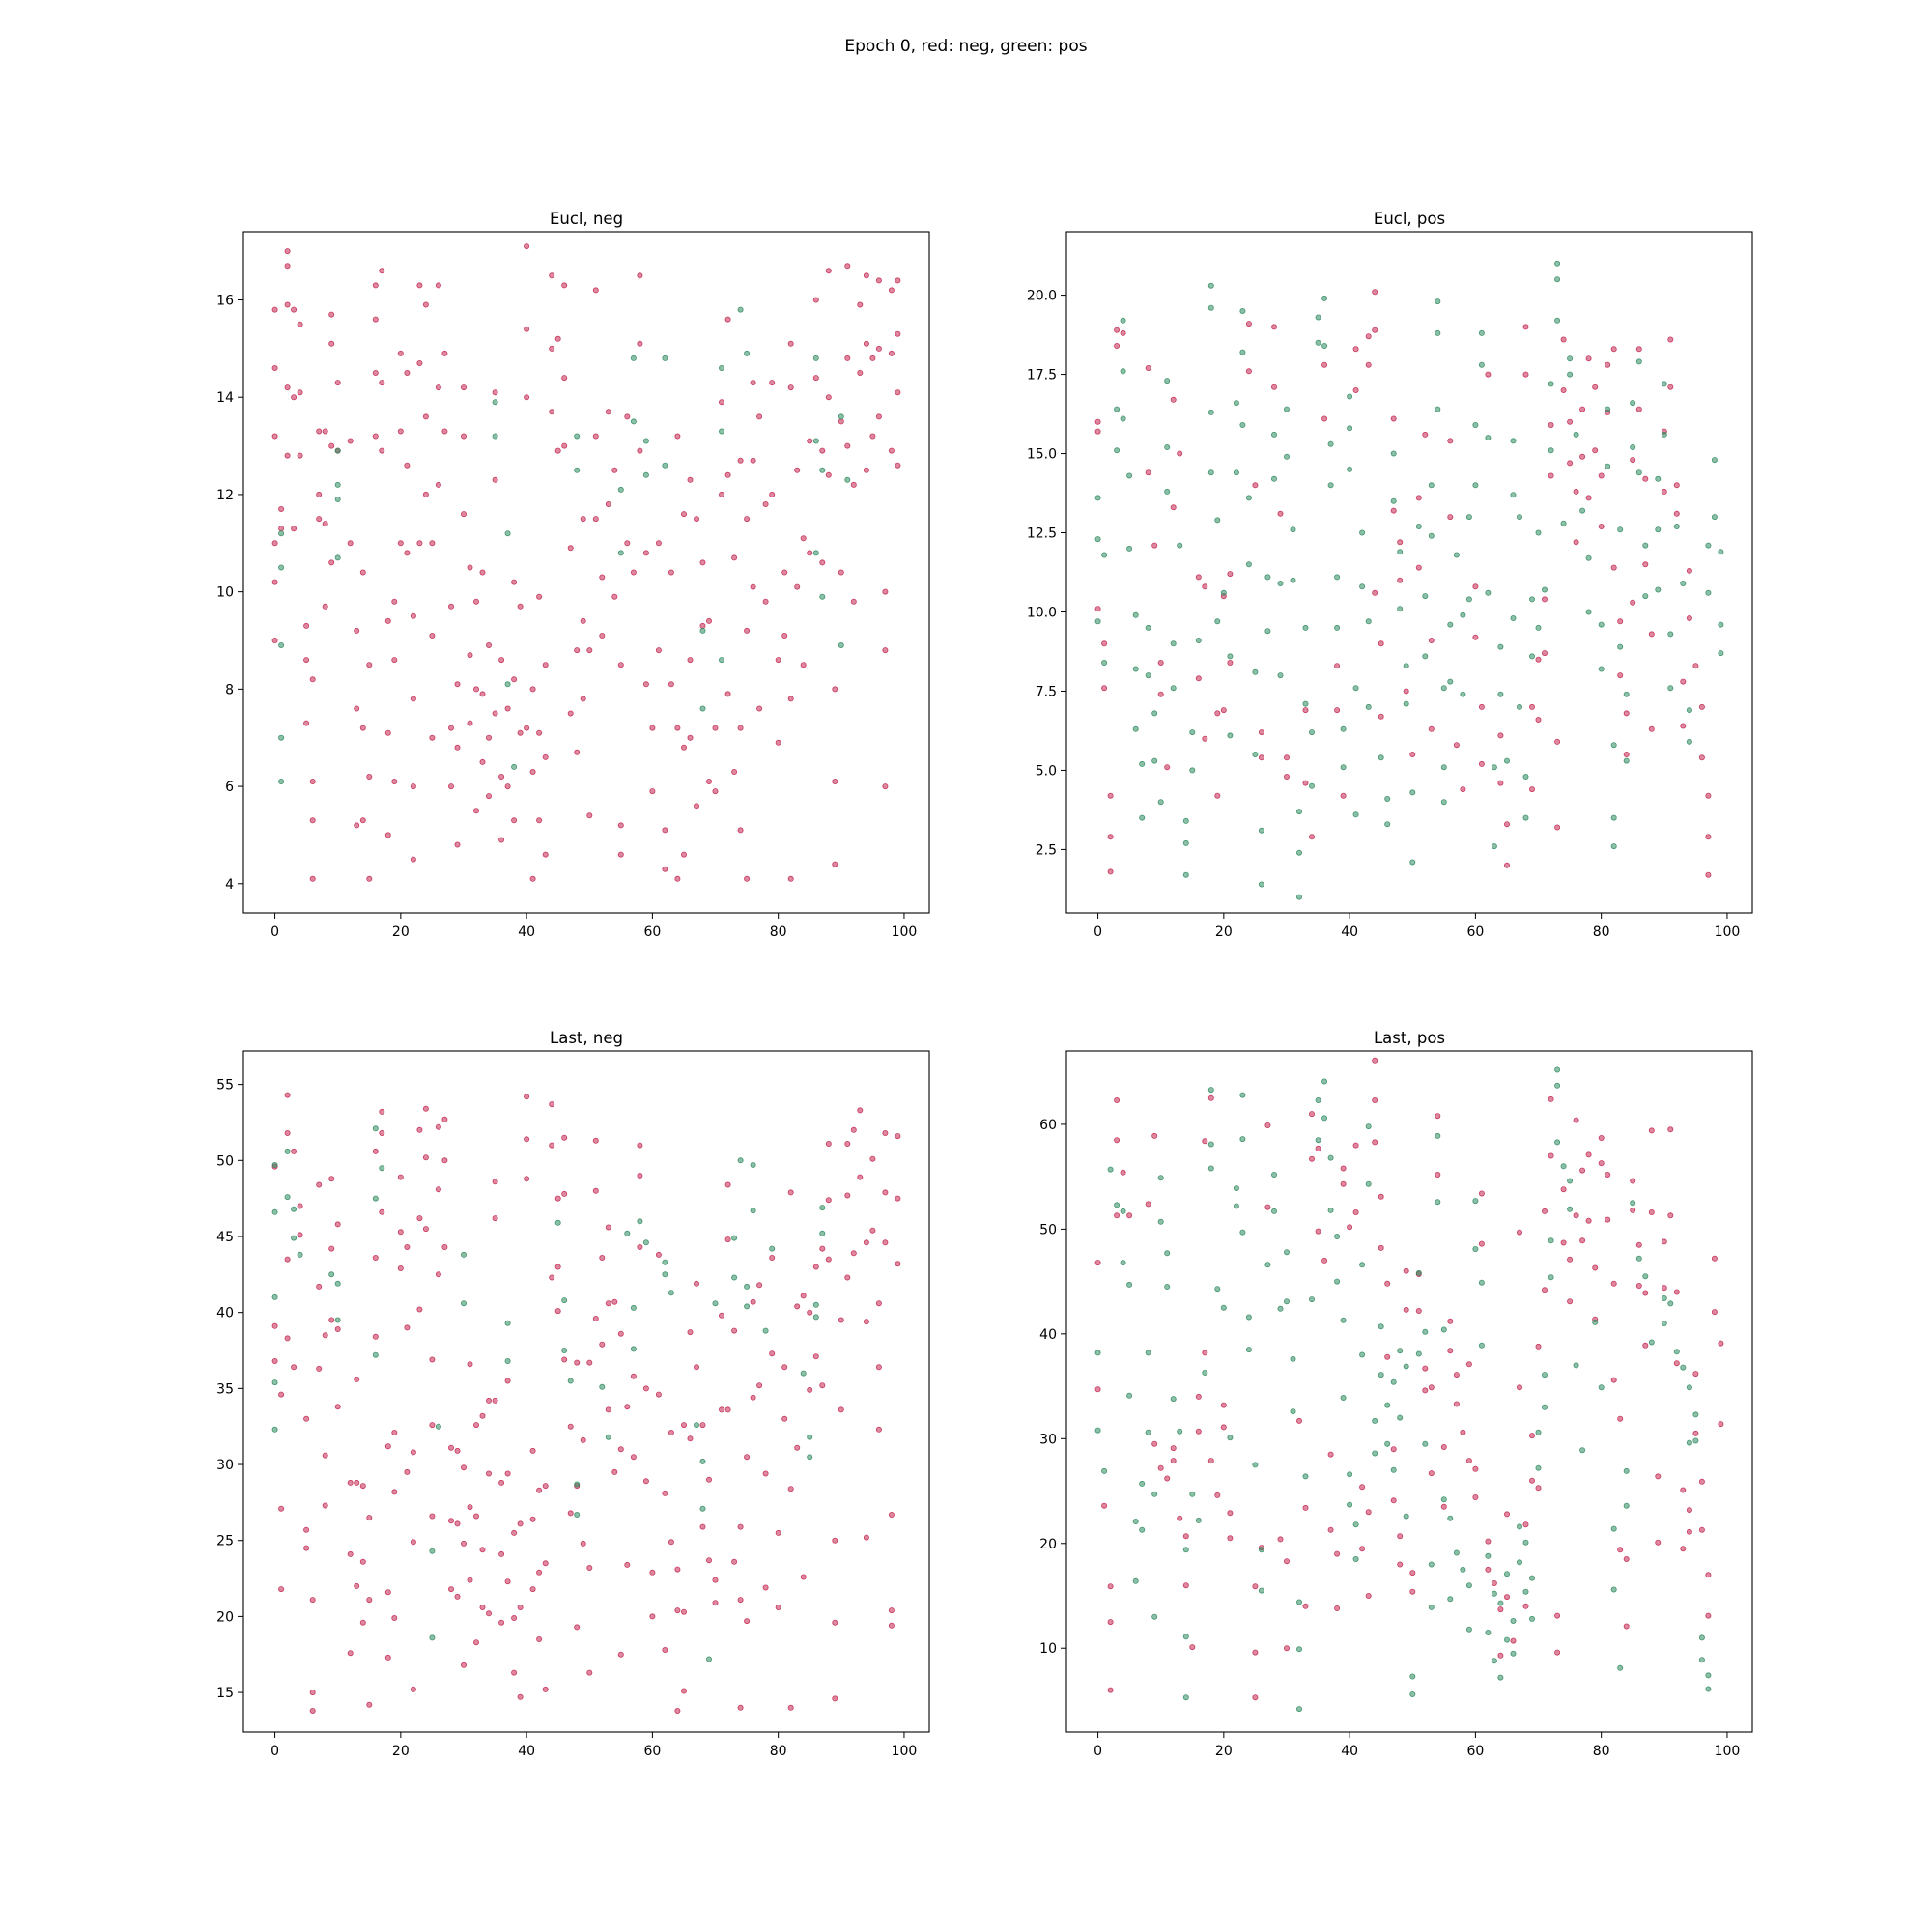  Describe the element at coordinates (1042, 455) in the screenshot. I see `y-tick-label: 15.0` at that location.